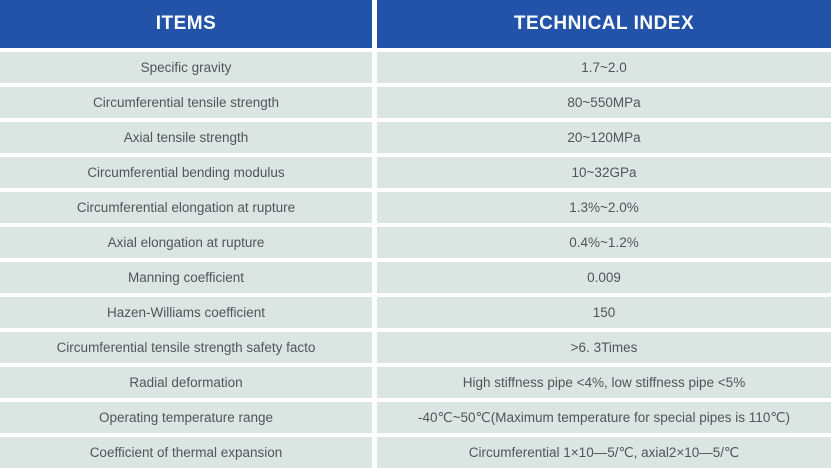 Image resolution: width=831 pixels, height=468 pixels. What do you see at coordinates (186, 207) in the screenshot?
I see `item-cell: Circumferential elongation at rupture` at bounding box center [186, 207].